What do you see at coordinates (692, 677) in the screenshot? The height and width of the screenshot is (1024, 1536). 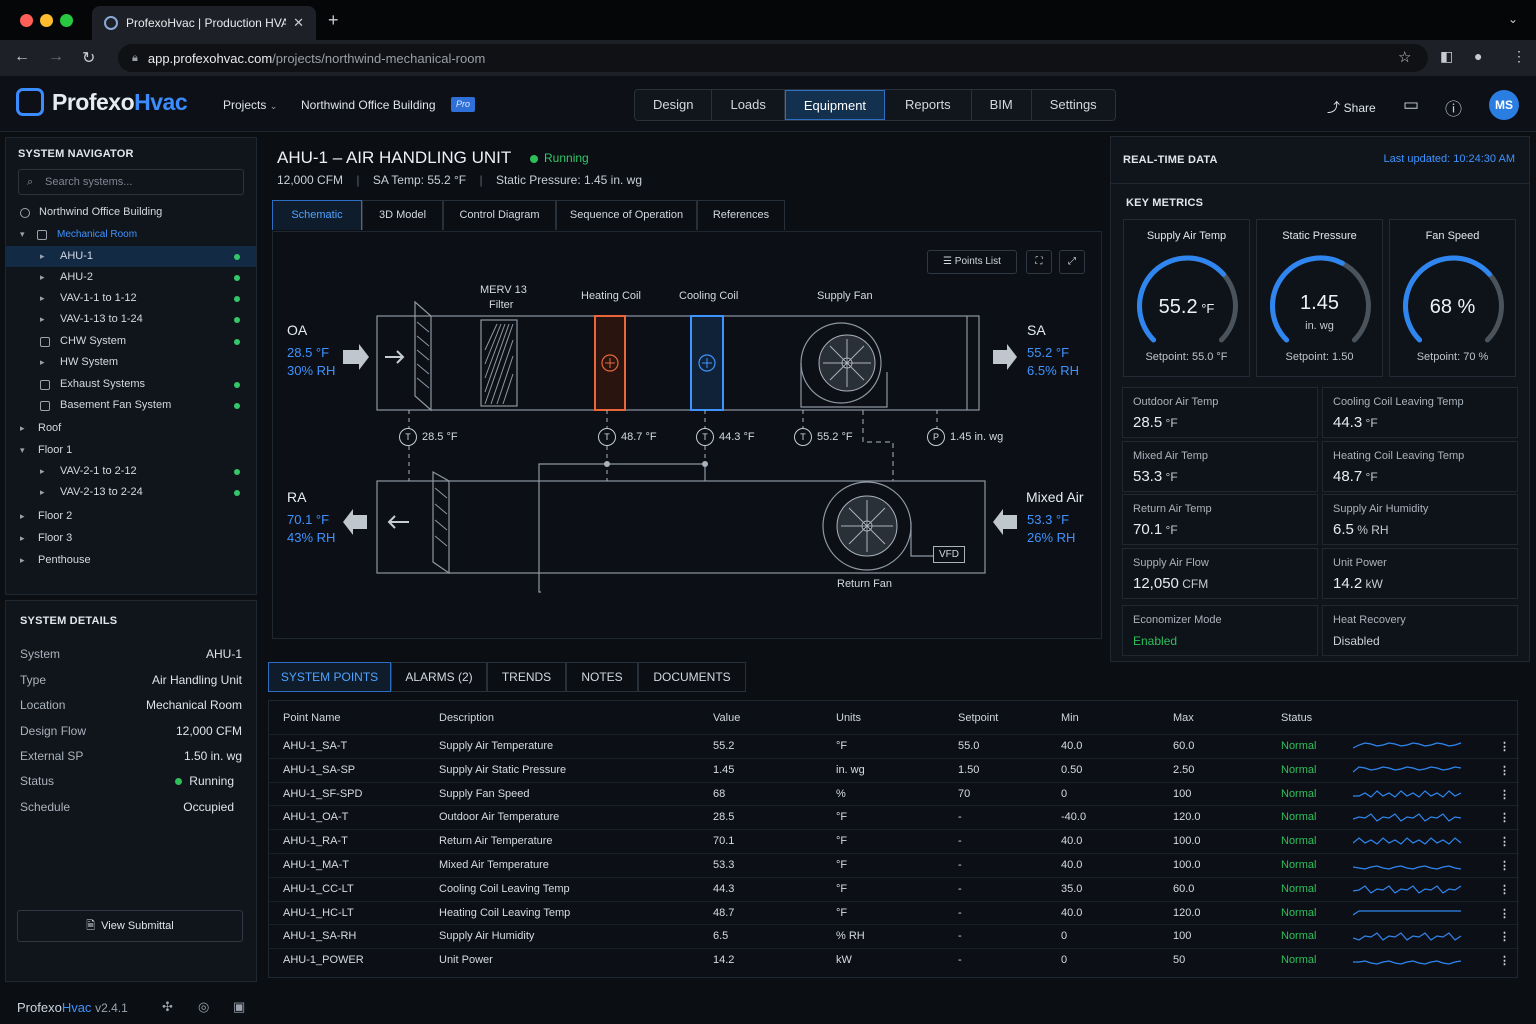 I see `tab-documents: DOCUMENTS` at bounding box center [692, 677].